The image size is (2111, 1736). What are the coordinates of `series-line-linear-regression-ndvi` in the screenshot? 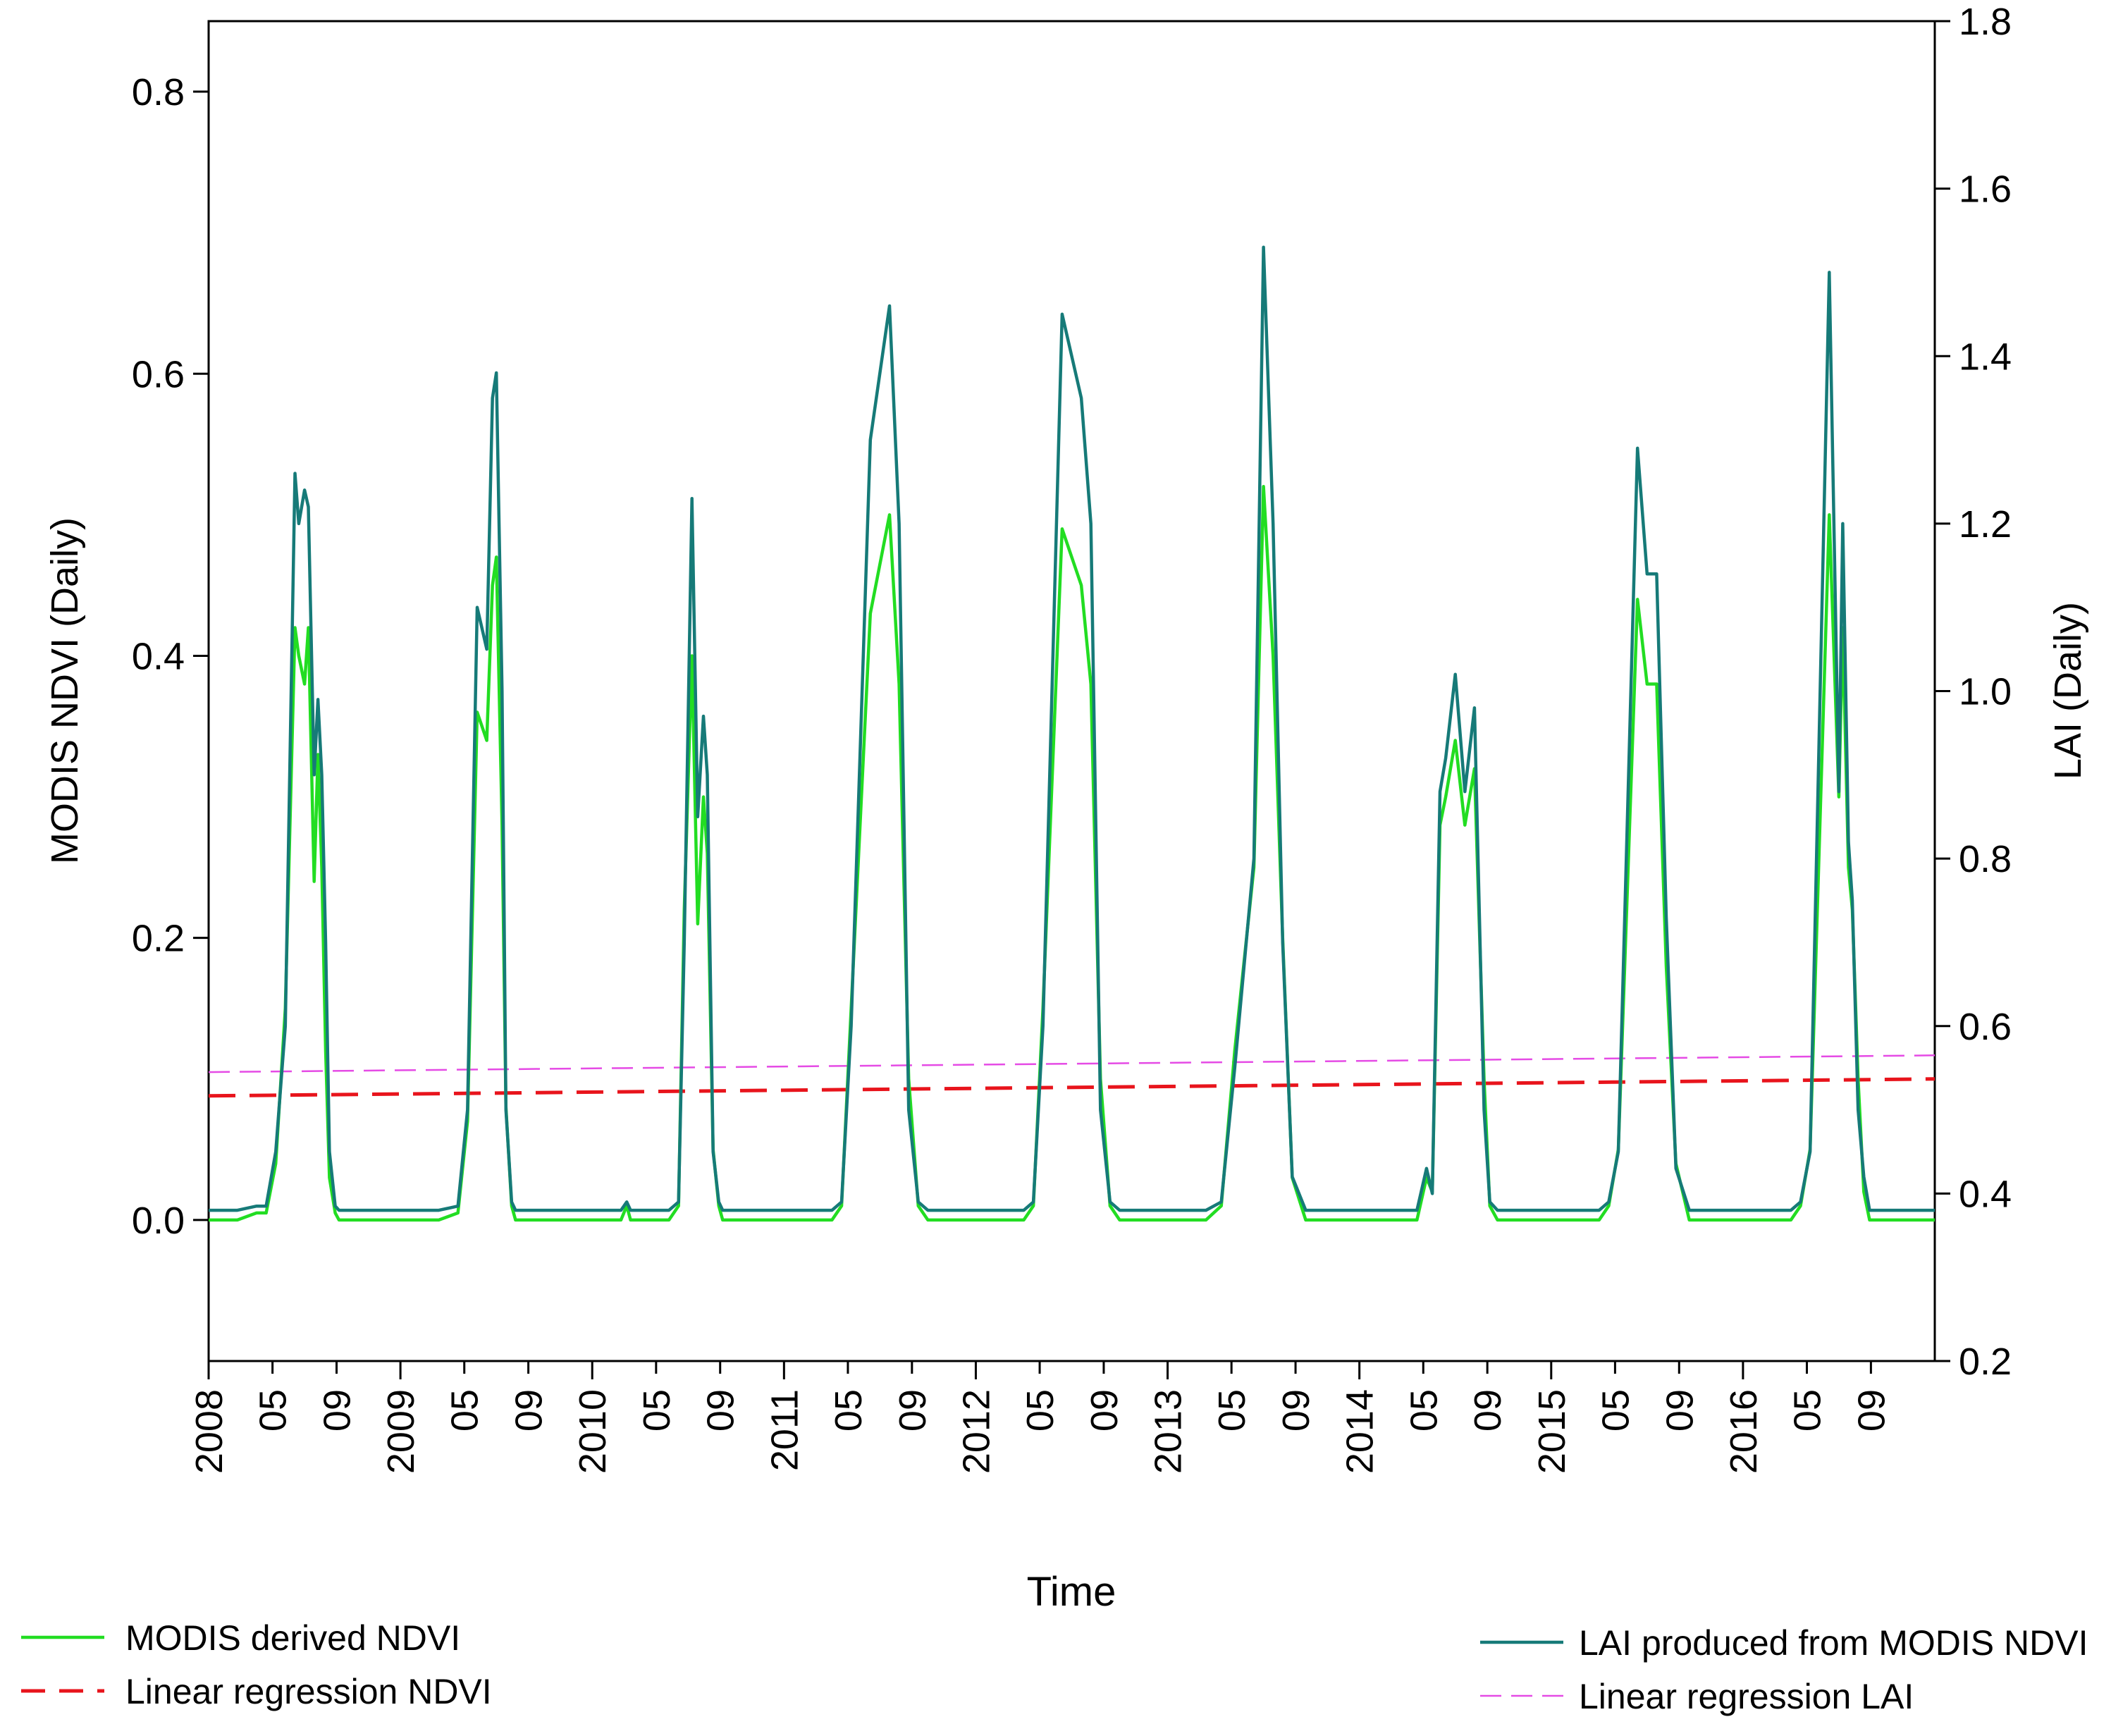 It's located at (1071, 1087).